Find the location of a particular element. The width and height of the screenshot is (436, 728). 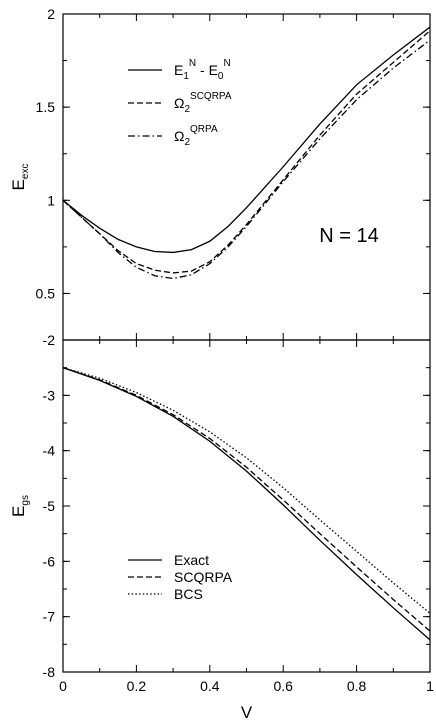

legend-text-mid: - E is located at coordinates (207, 70).